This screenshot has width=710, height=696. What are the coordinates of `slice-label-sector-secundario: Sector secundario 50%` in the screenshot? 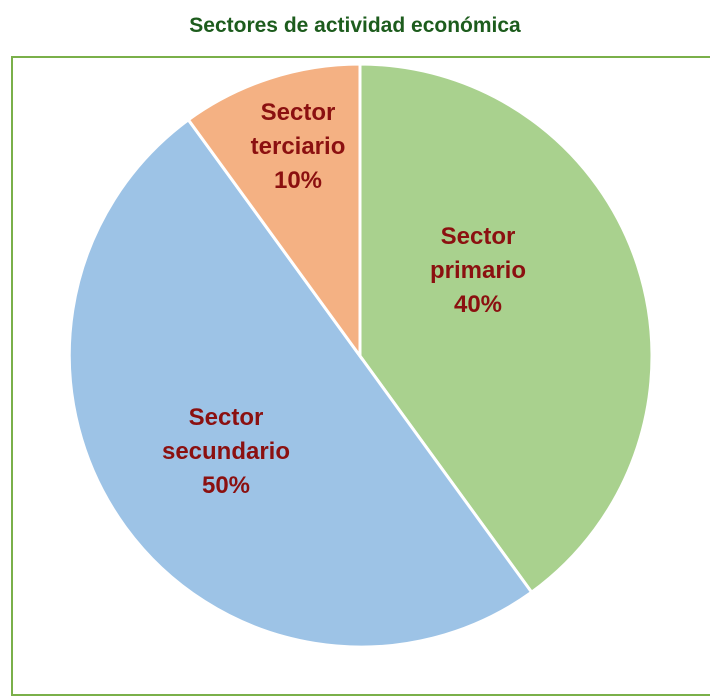 It's located at (226, 451).